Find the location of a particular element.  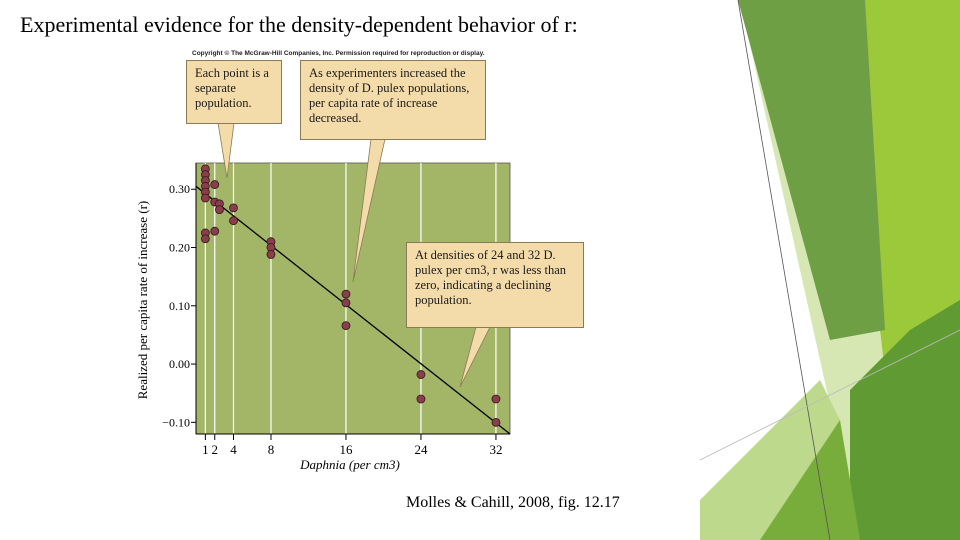

y-tick-label: 0.20 is located at coordinates (179, 248).